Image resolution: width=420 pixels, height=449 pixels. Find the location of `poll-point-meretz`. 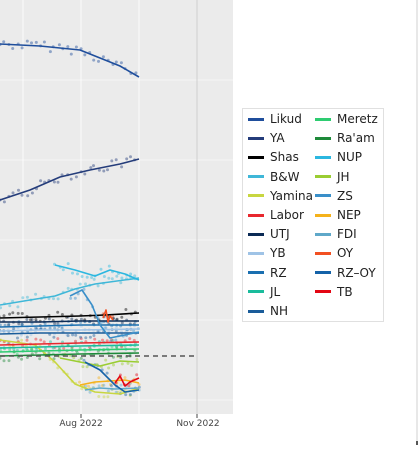

poll-point-meretz is located at coordinates (32, 349).